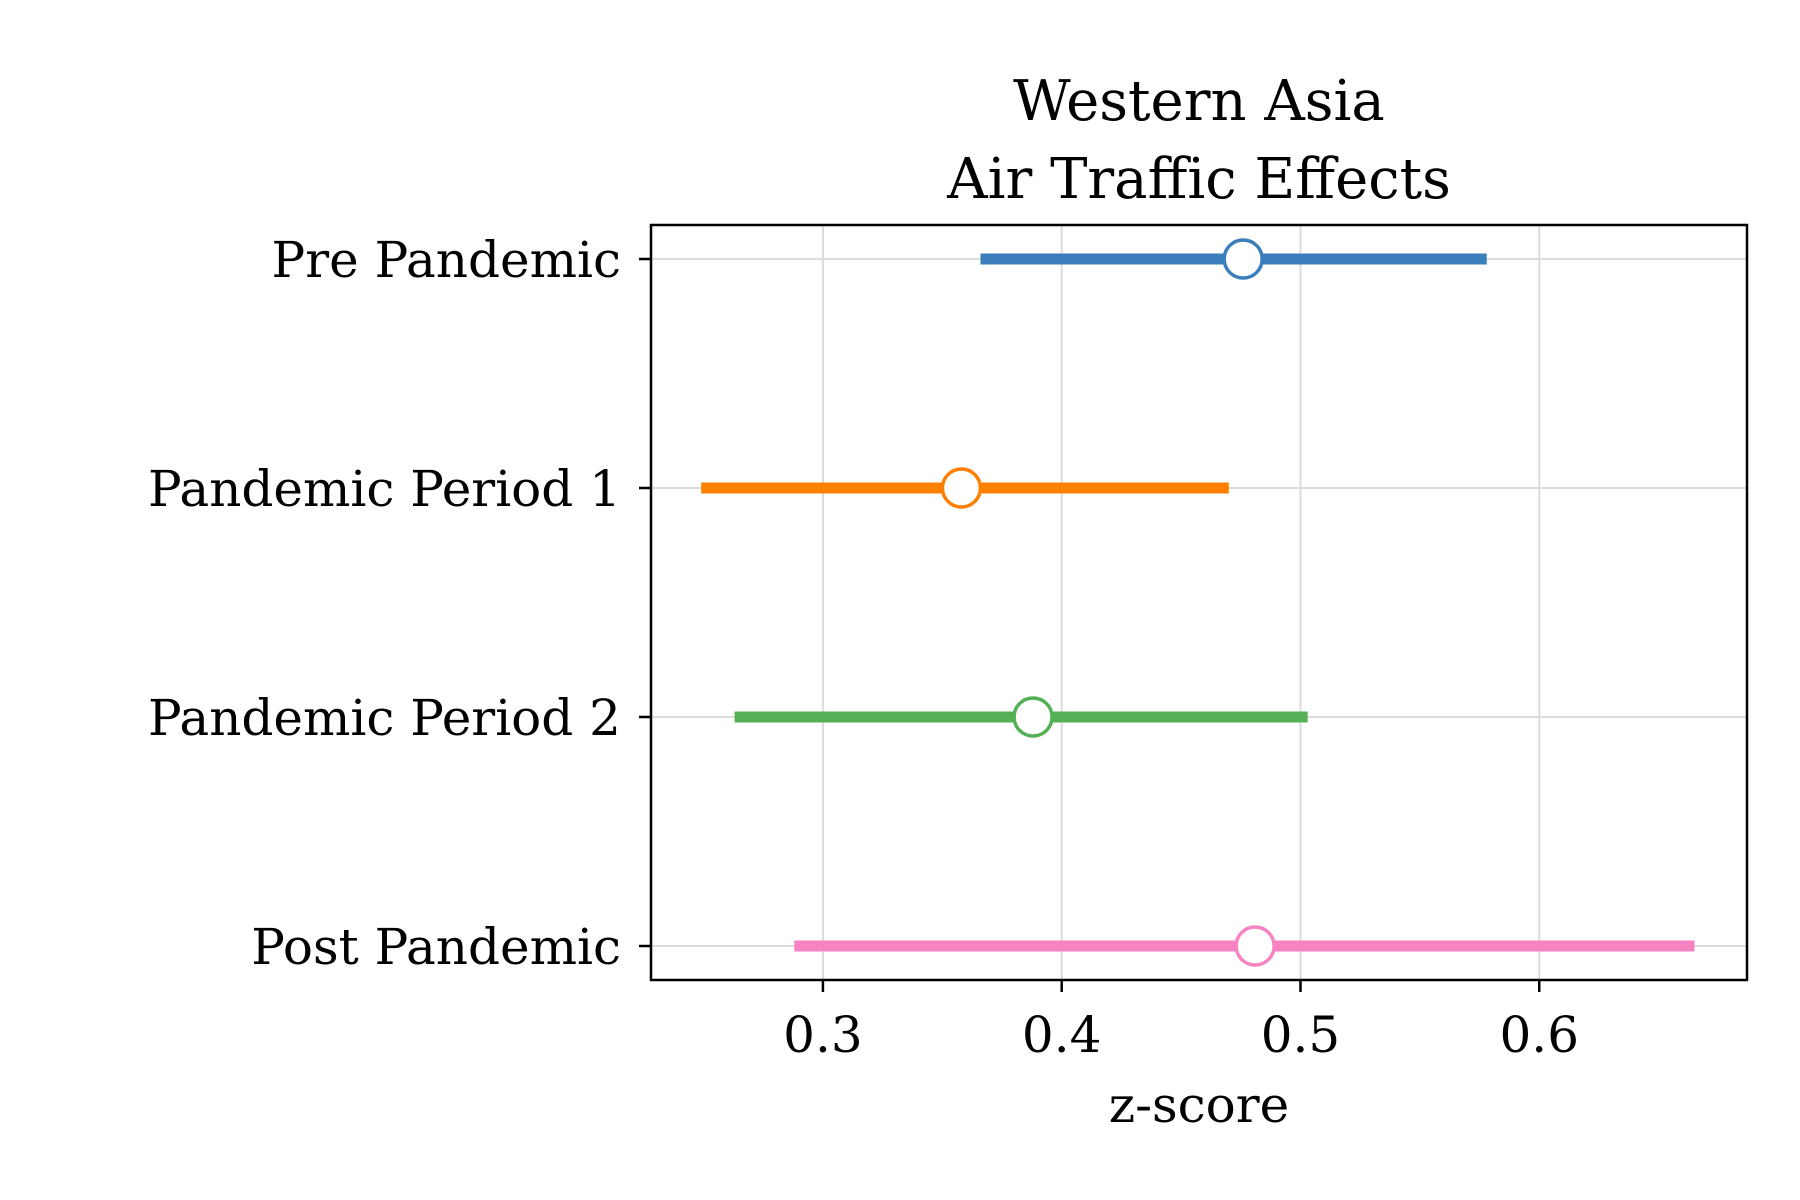 This screenshot has height=1200, width=1800. What do you see at coordinates (1062, 1035) in the screenshot?
I see `x-tick-label: 0.4` at bounding box center [1062, 1035].